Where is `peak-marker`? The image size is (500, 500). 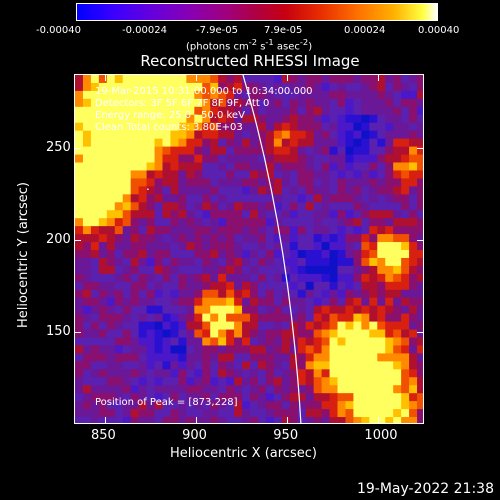
peak-marker is located at coordinates (148, 189).